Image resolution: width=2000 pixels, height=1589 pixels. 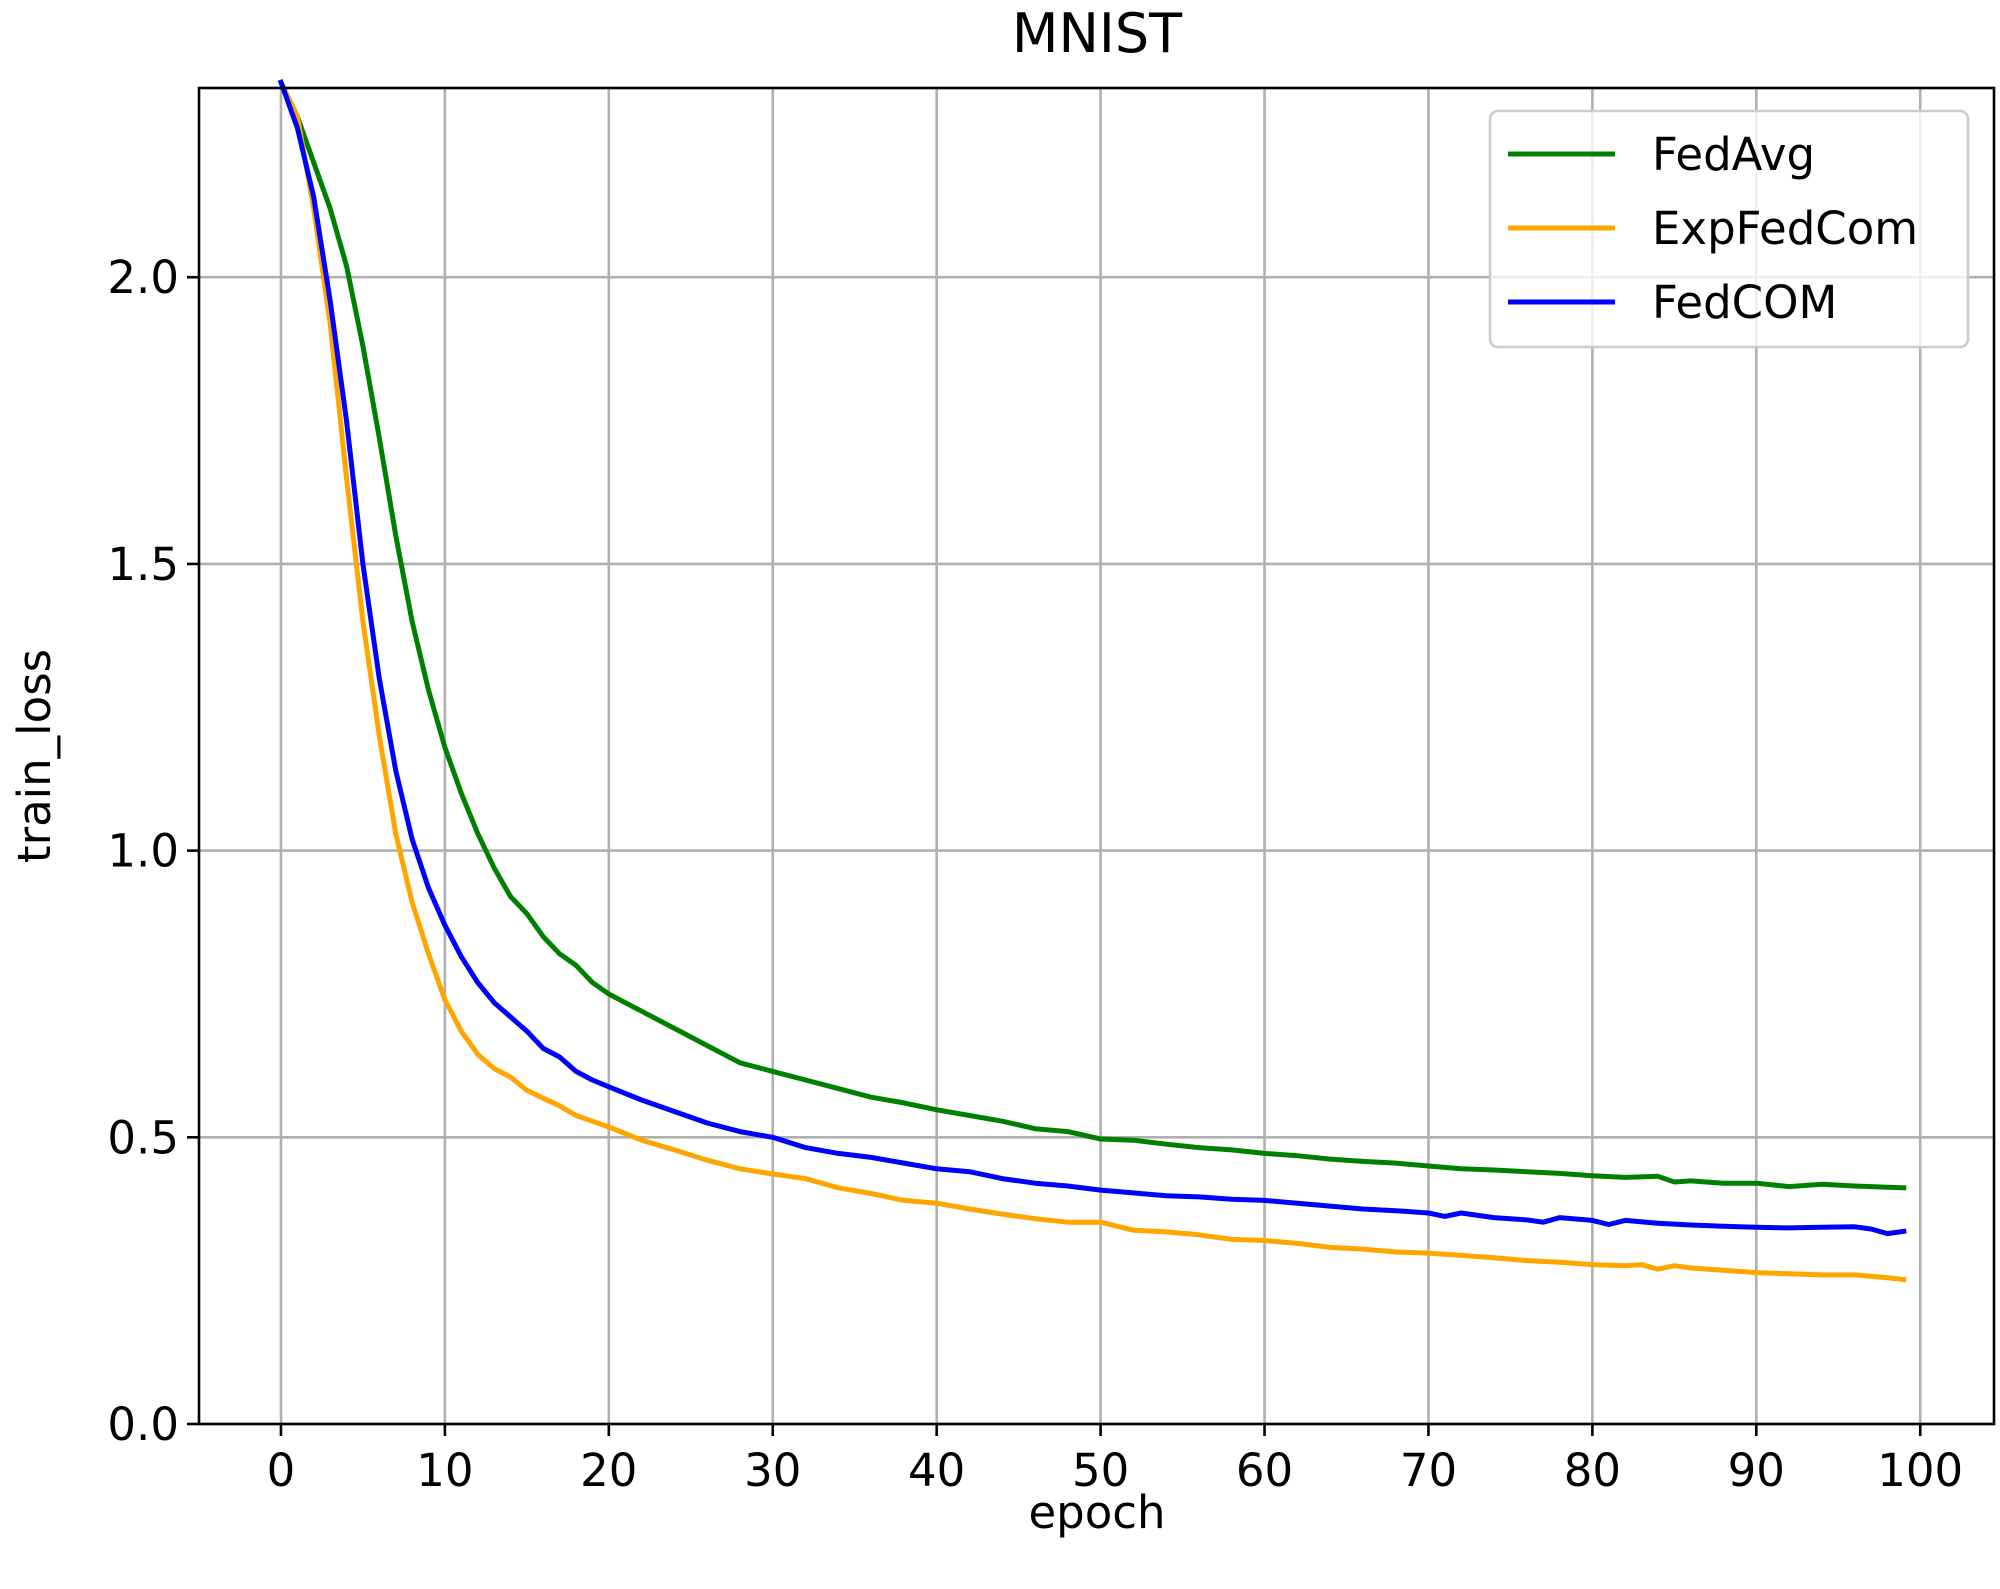 I want to click on y-tick: 2.0, so click(x=153, y=277).